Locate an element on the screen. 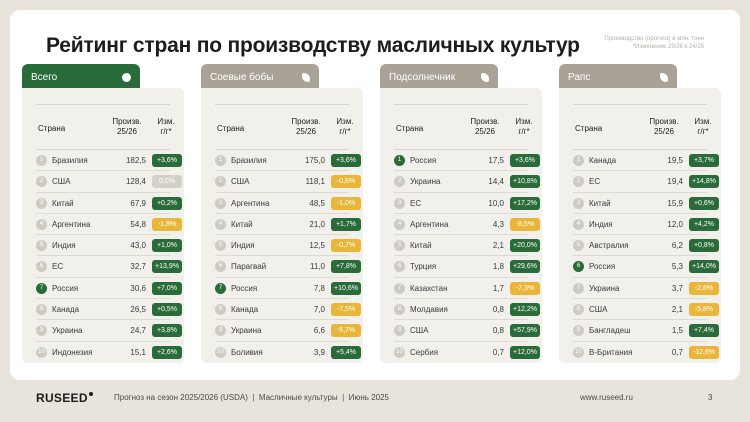 Image resolution: width=750 pixels, height=422 pixels. country-name: Бразилия is located at coordinates (70, 160).